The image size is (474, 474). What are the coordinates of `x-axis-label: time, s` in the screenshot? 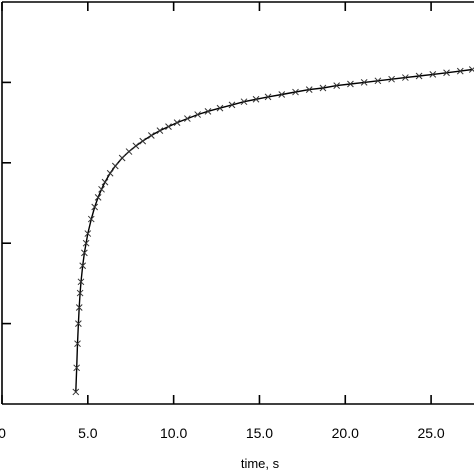 It's located at (260, 463).